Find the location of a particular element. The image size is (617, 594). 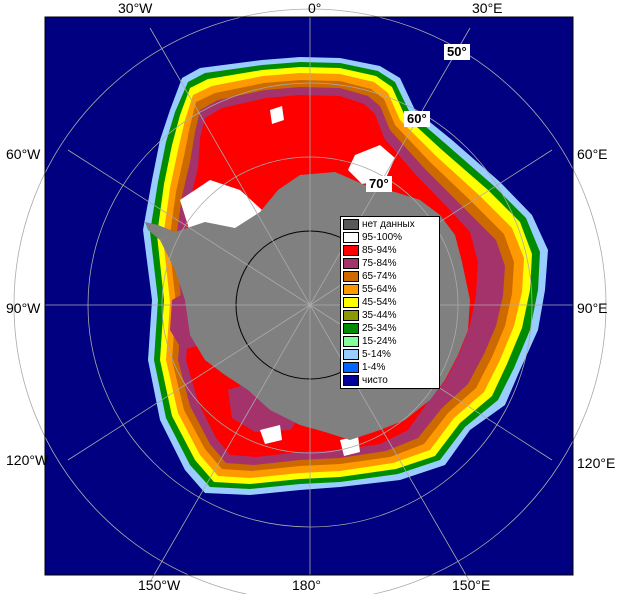

legend-item: 85-94% is located at coordinates (390, 250).